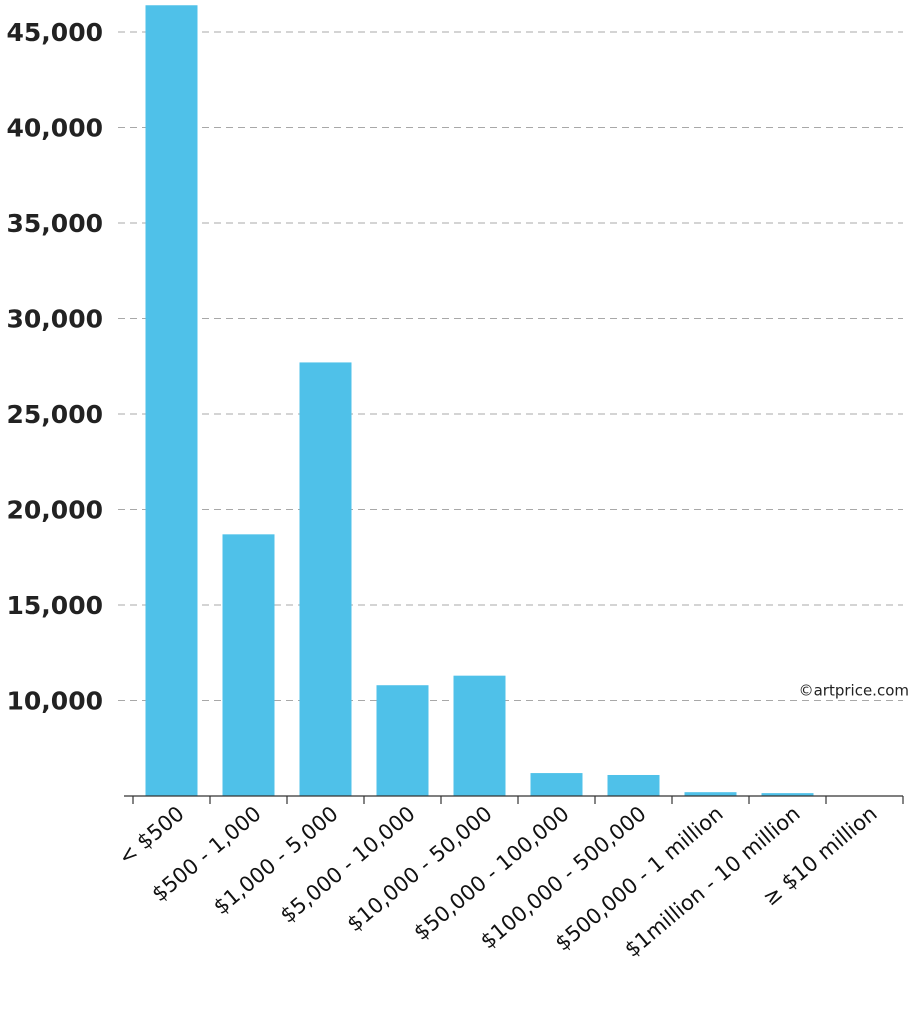 This screenshot has width=917, height=1029. Describe the element at coordinates (55, 414) in the screenshot. I see `y-tick-label: 25,000` at that location.